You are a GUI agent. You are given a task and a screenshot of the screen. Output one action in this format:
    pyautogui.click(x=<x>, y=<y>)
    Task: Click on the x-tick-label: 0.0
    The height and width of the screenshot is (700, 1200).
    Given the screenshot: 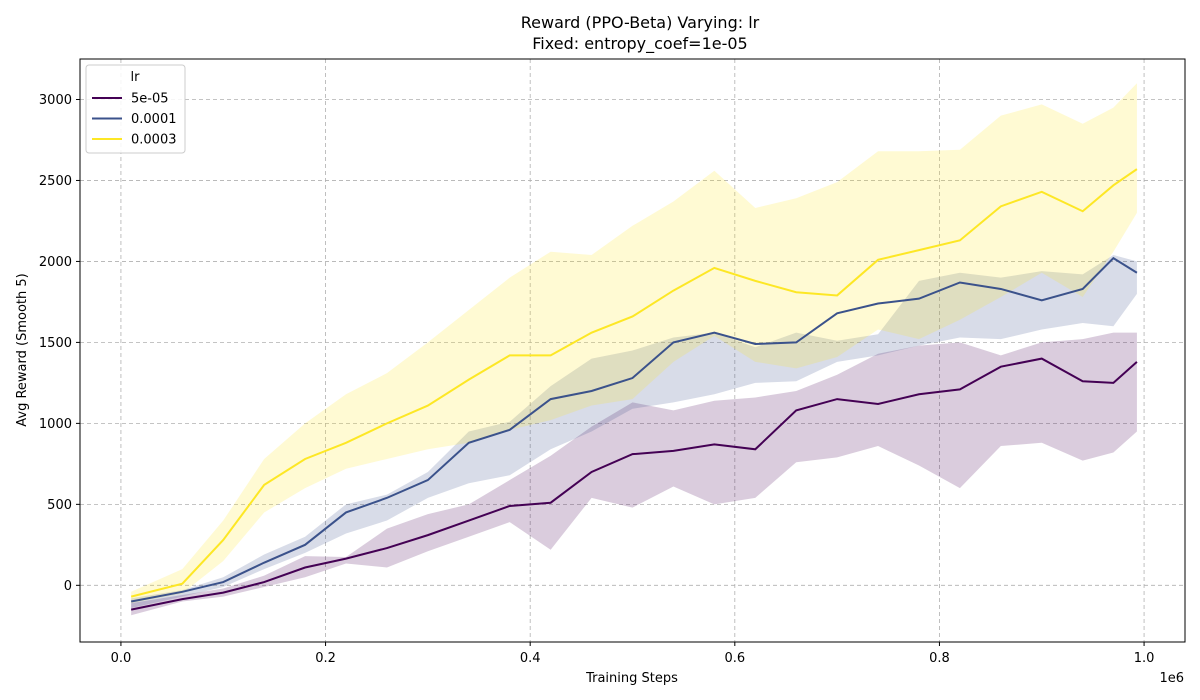 What is the action you would take?
    pyautogui.click(x=121, y=658)
    